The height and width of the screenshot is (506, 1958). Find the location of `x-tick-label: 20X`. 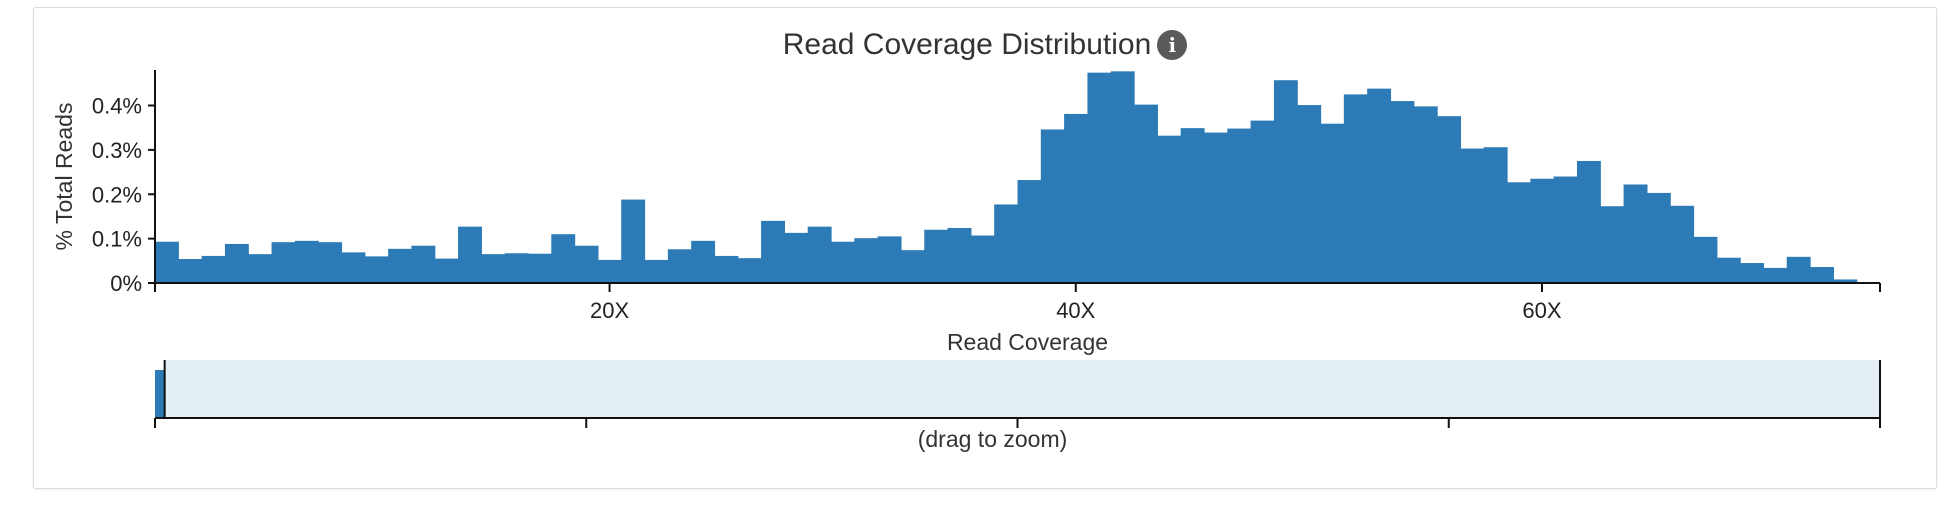

x-tick-label: 20X is located at coordinates (609, 310).